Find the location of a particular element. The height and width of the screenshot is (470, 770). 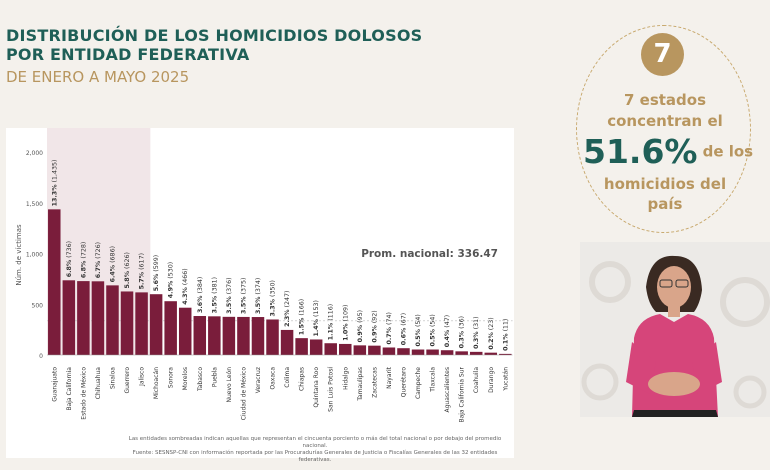

bar-data-label: 0.6% (67) is located at coordinates (403, 329).